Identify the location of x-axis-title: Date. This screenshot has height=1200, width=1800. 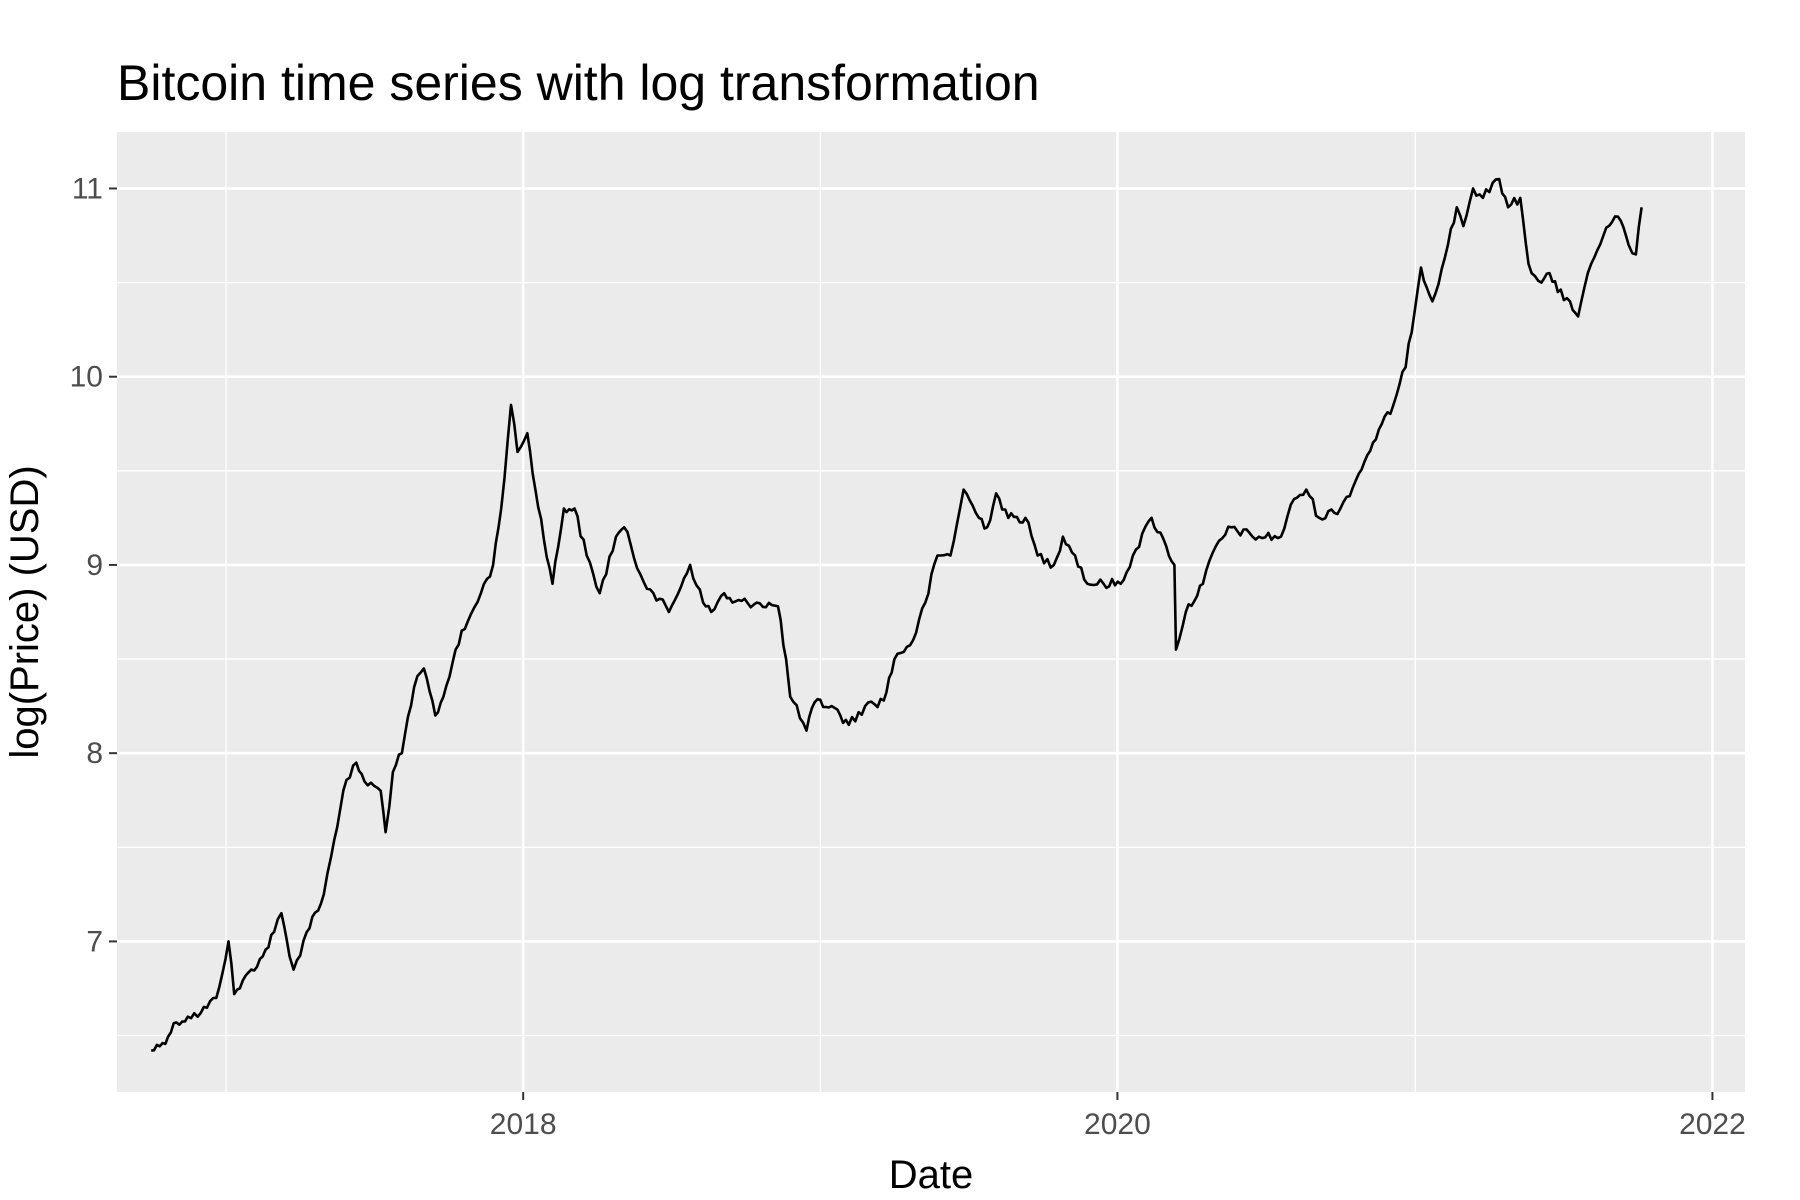
(931, 1175).